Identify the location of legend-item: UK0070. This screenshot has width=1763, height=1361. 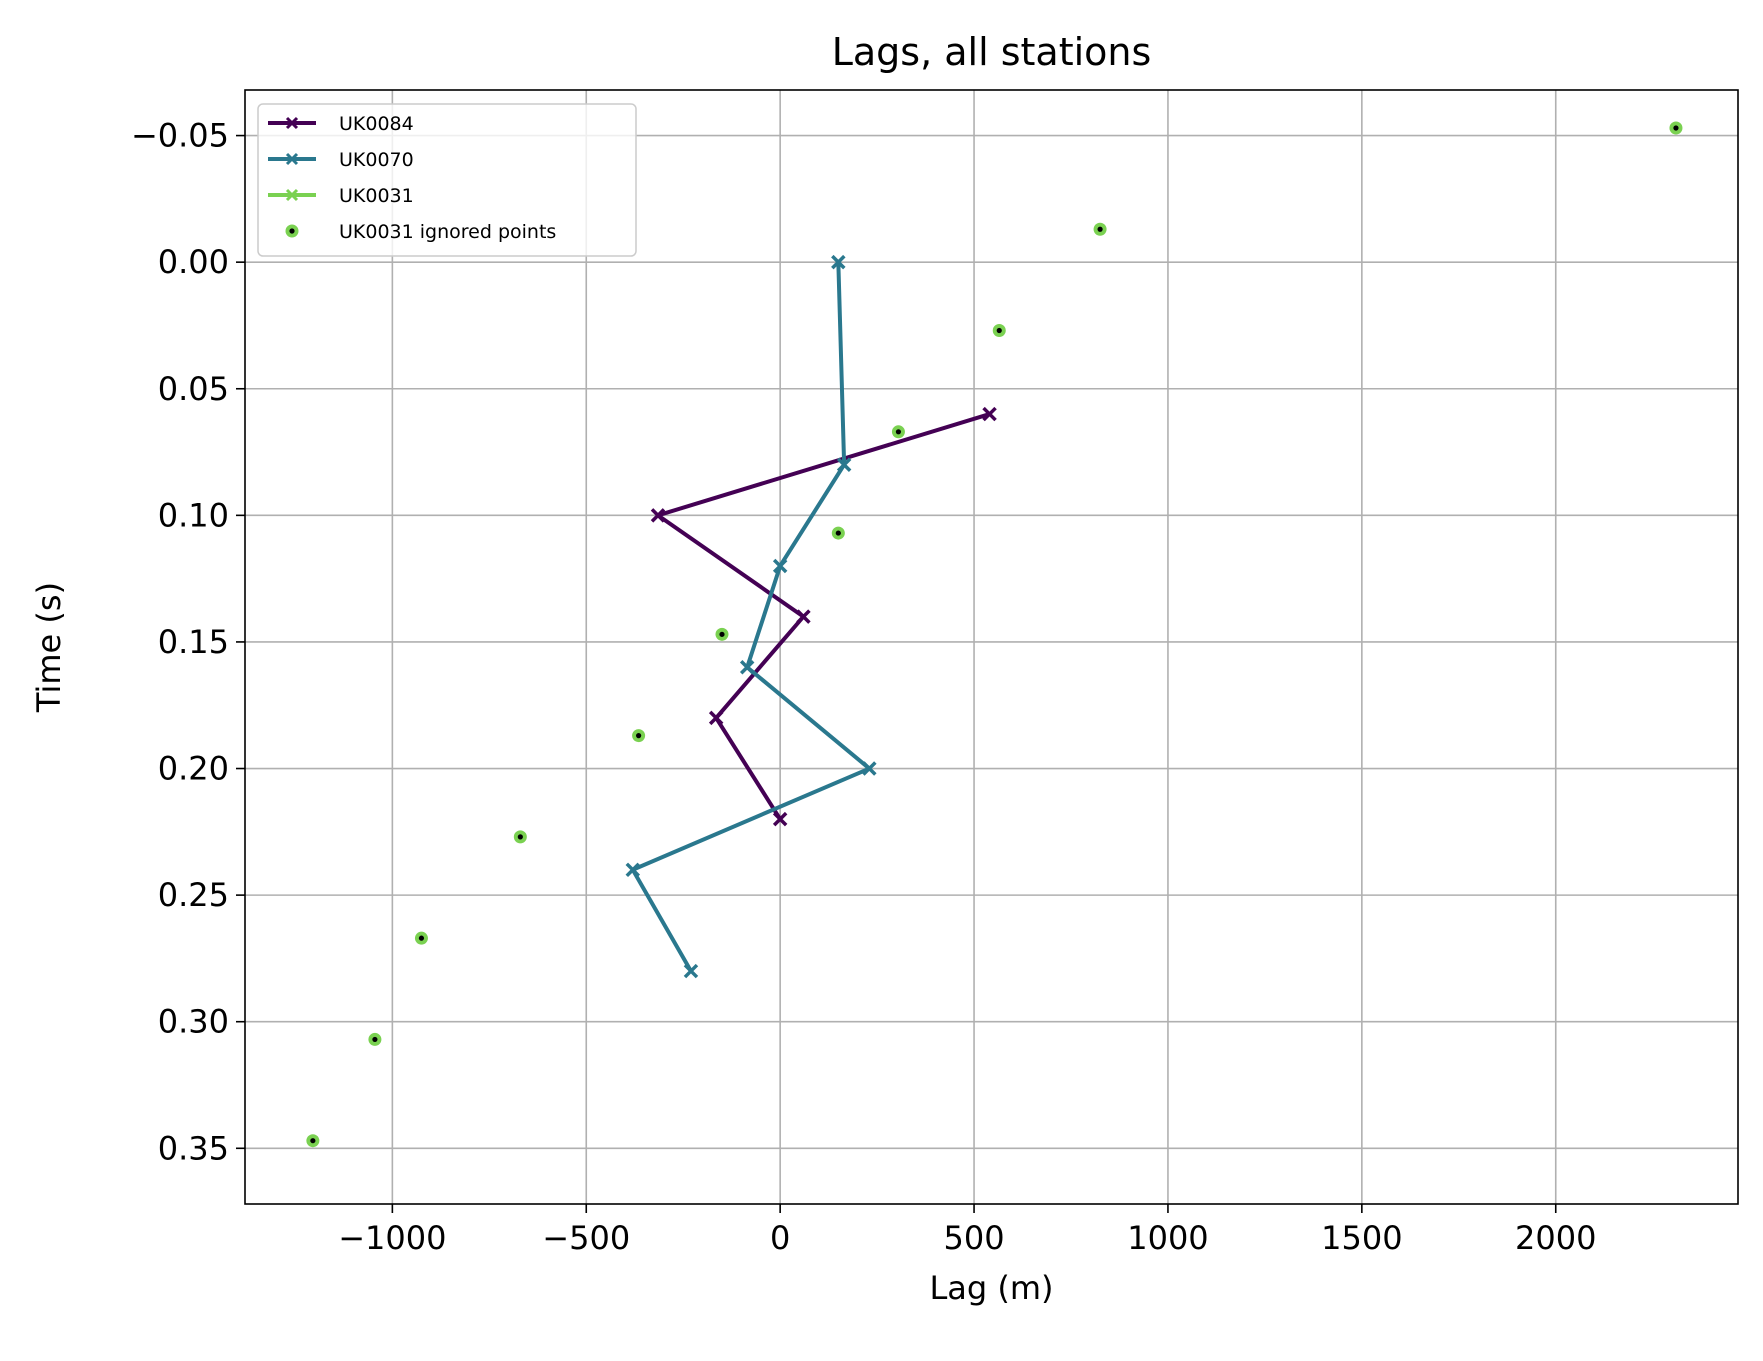
(341, 160).